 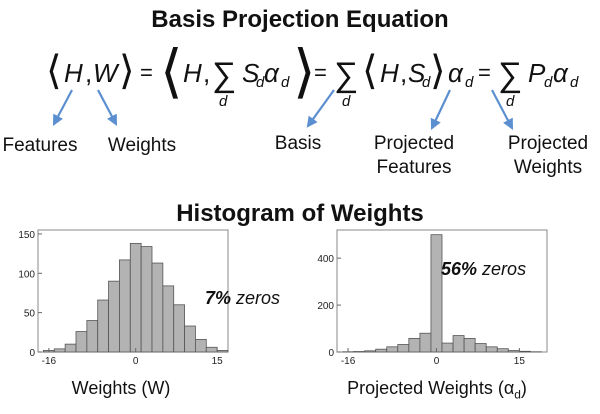 What do you see at coordinates (414, 143) in the screenshot?
I see `label-projected-features-line1: Projected` at bounding box center [414, 143].